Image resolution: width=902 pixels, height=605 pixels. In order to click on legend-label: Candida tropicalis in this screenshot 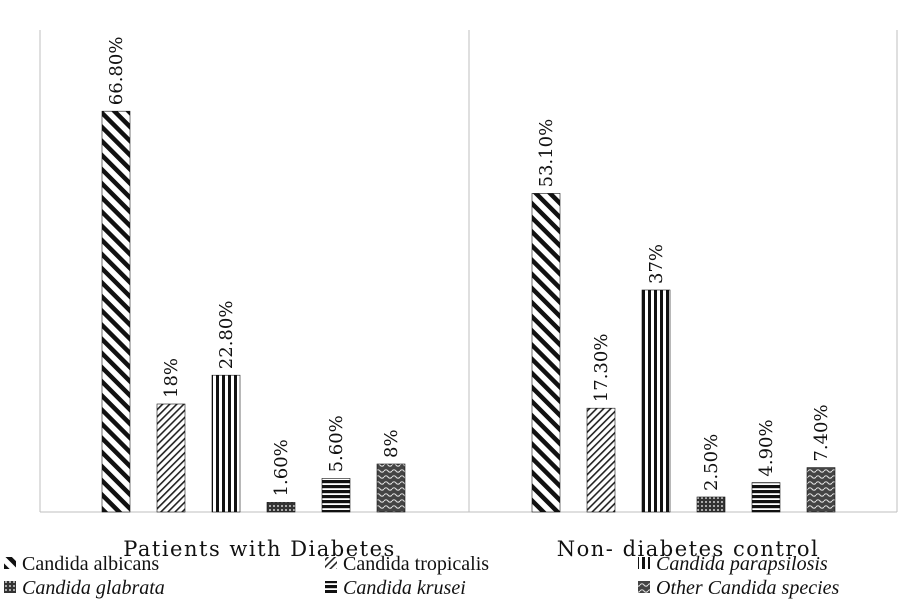, I will do `click(416, 564)`.